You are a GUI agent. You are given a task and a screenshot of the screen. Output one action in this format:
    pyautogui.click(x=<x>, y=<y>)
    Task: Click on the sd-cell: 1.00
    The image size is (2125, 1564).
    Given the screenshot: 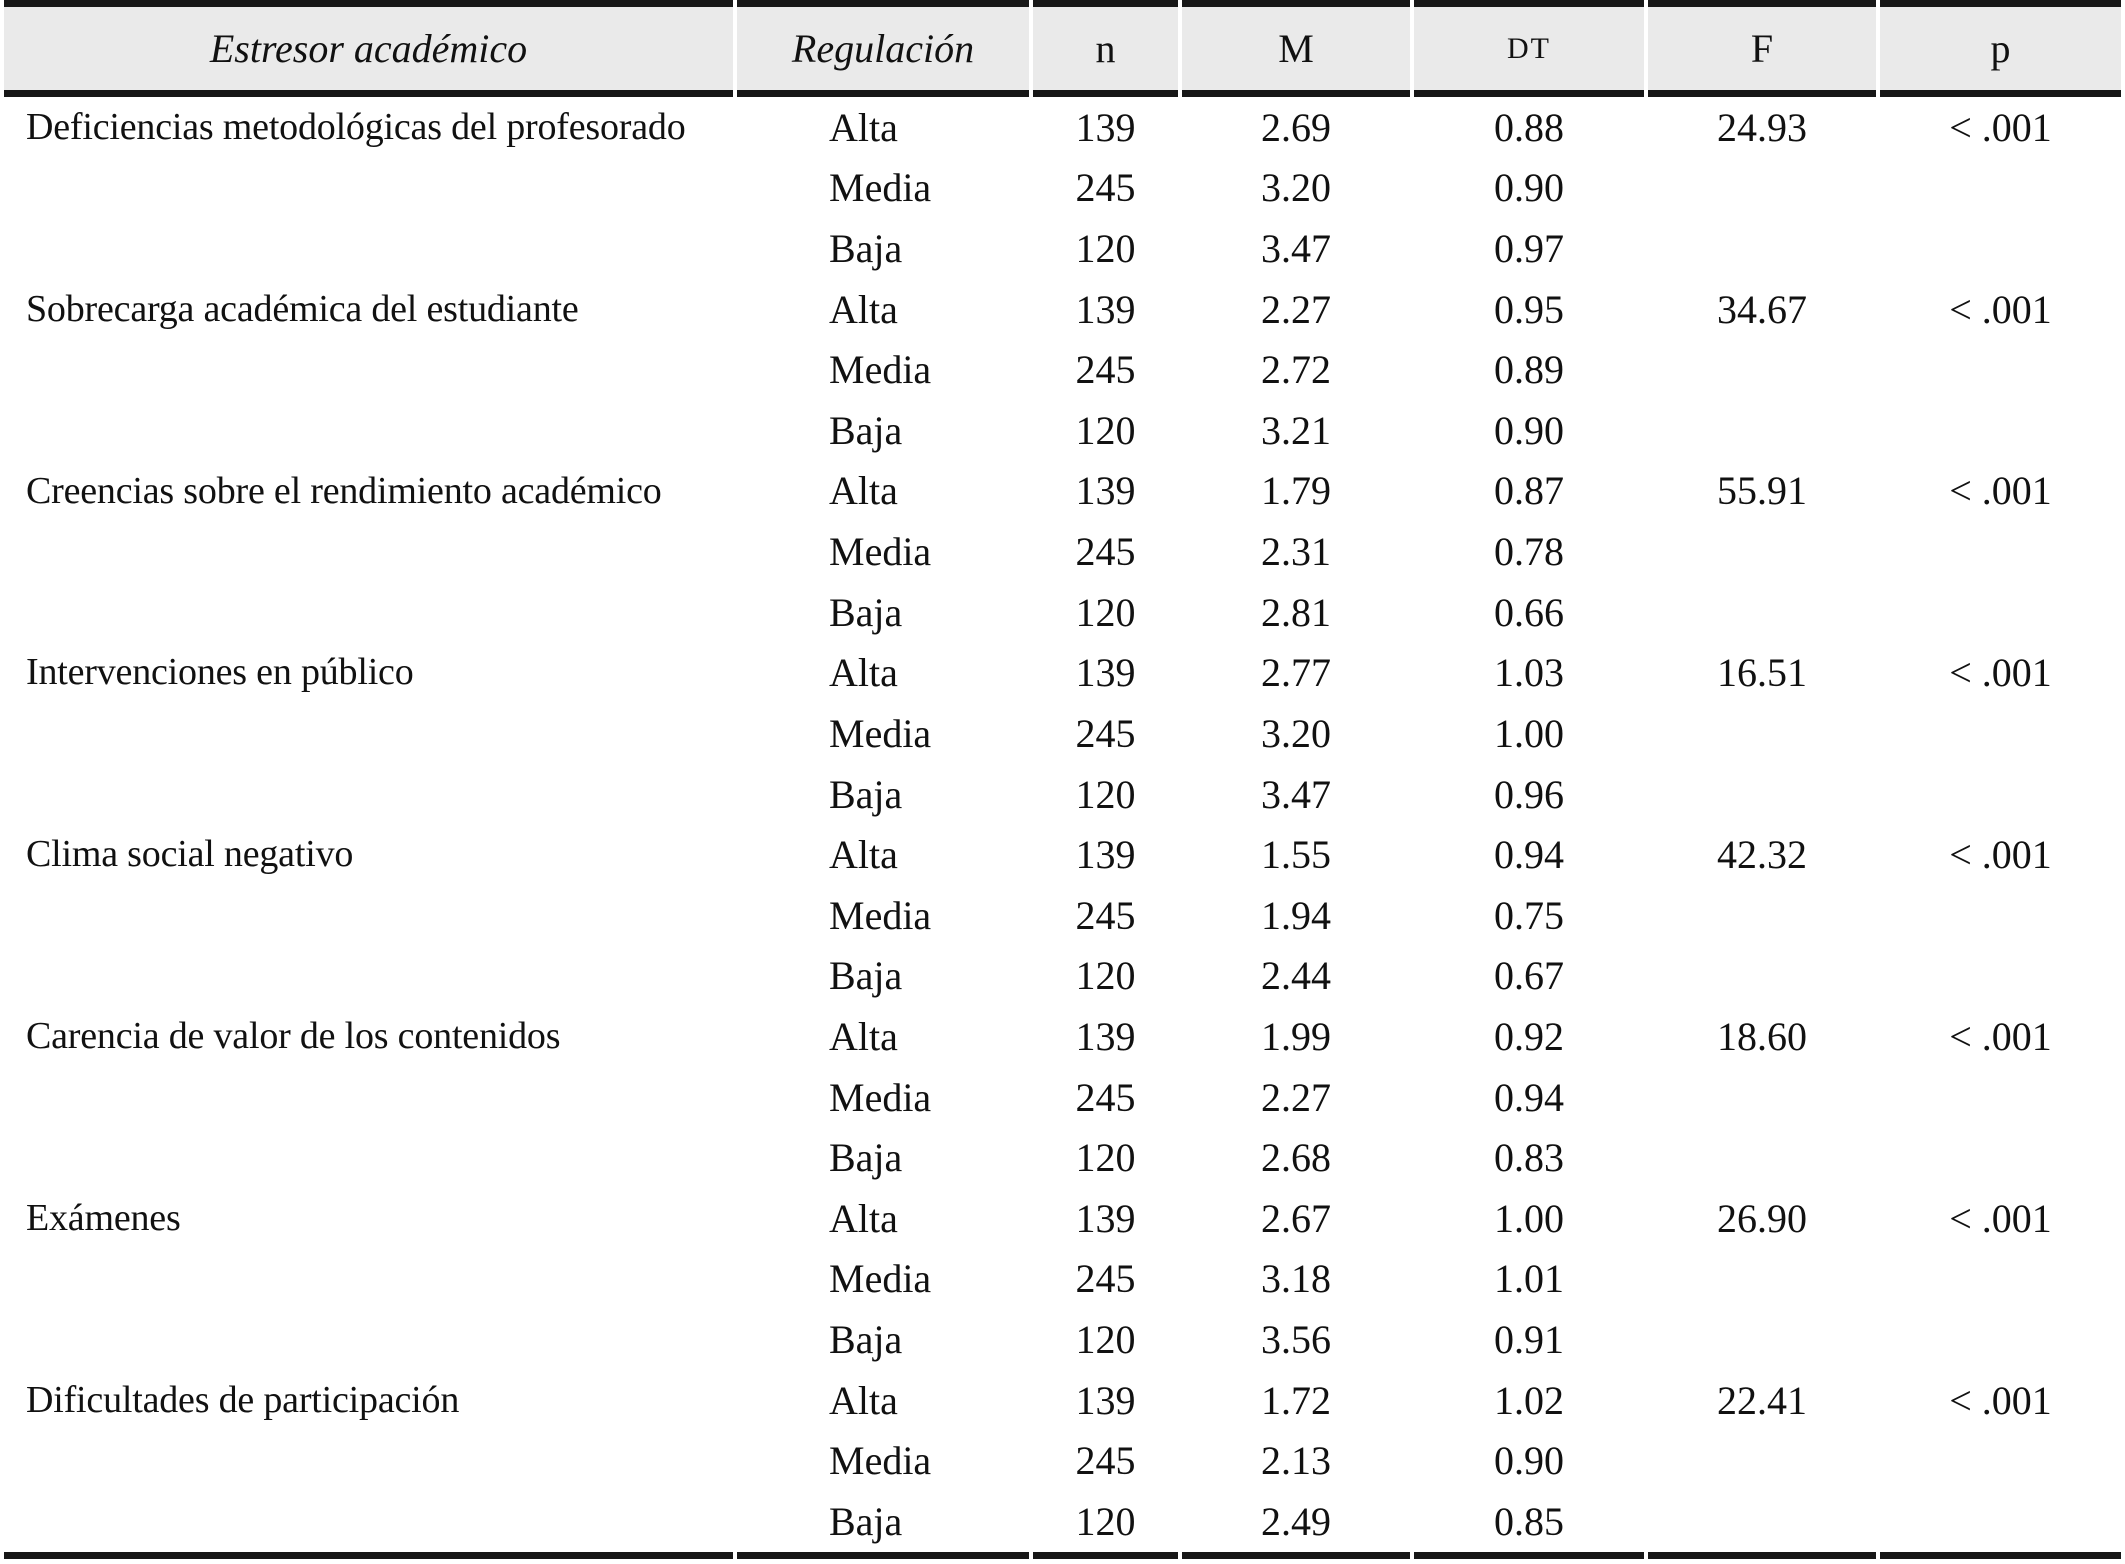 What is the action you would take?
    pyautogui.click(x=1529, y=1218)
    